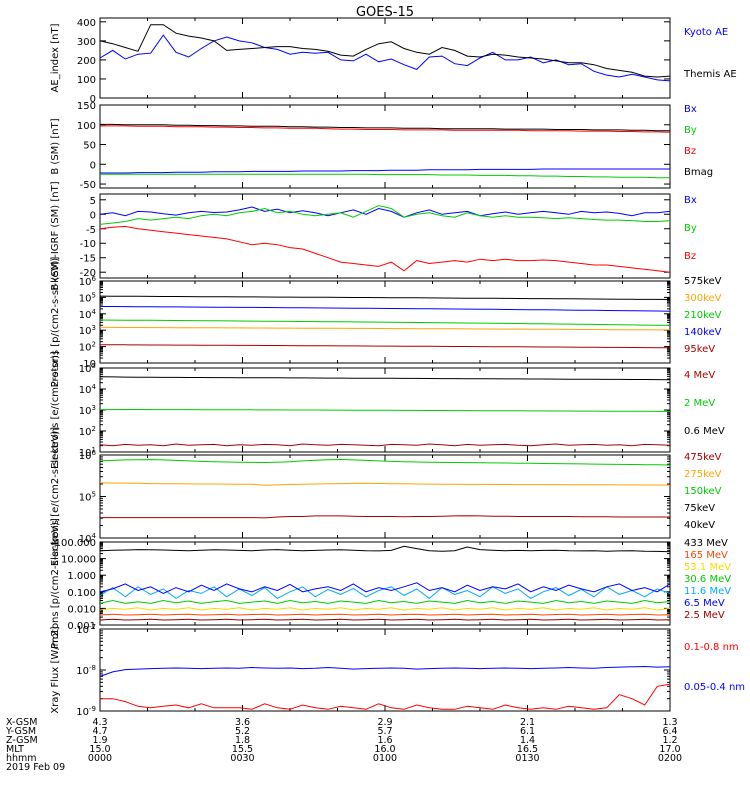  What do you see at coordinates (87, 431) in the screenshot?
I see `y-tick-label: 102` at bounding box center [87, 431].